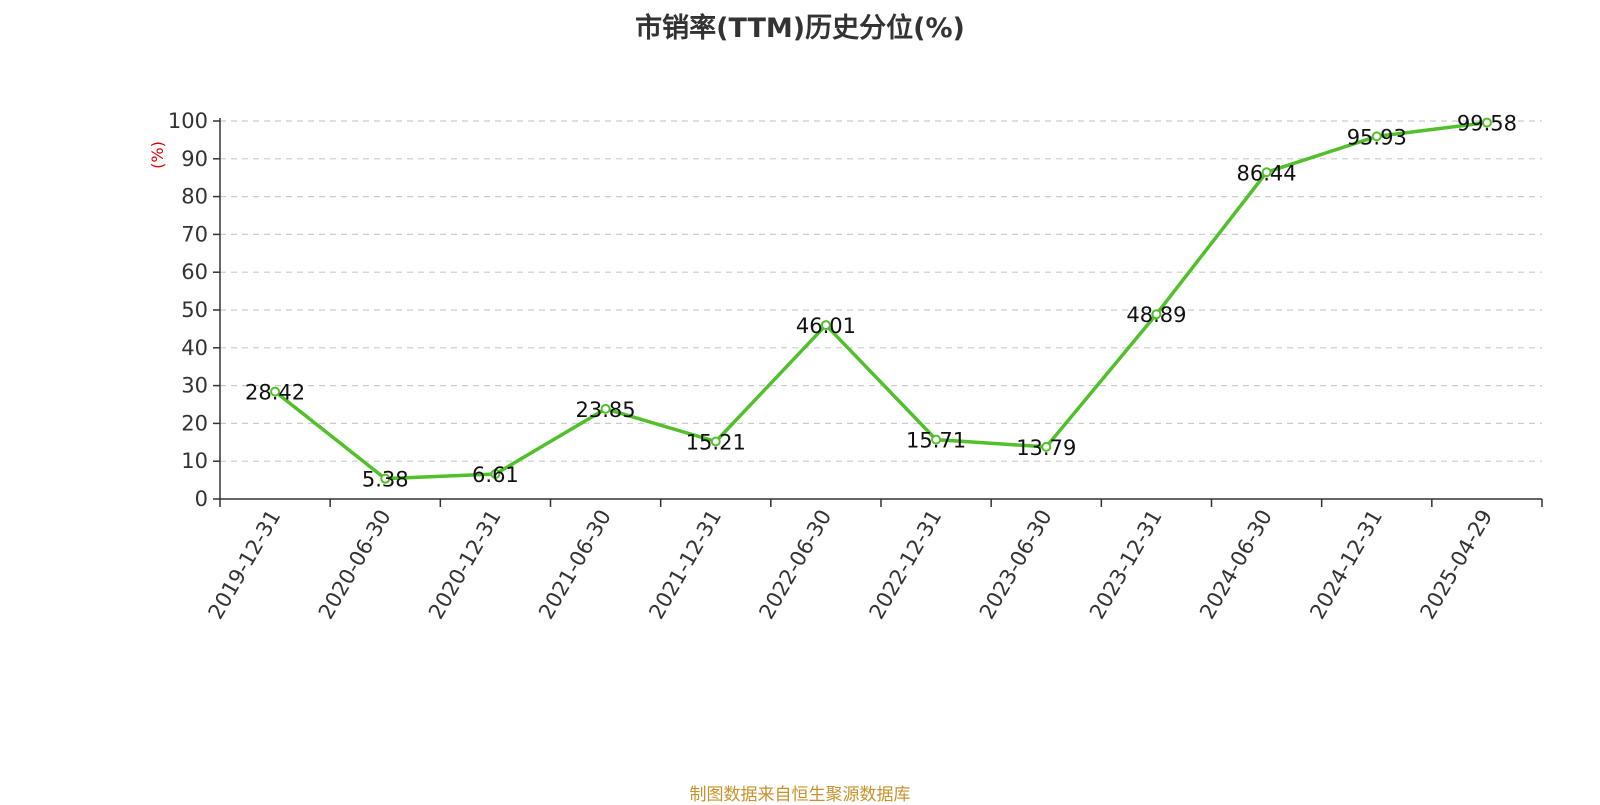 Image resolution: width=1600 pixels, height=805 pixels. What do you see at coordinates (1346, 565) in the screenshot?
I see `x-tick-label: 2024-12-31` at bounding box center [1346, 565].